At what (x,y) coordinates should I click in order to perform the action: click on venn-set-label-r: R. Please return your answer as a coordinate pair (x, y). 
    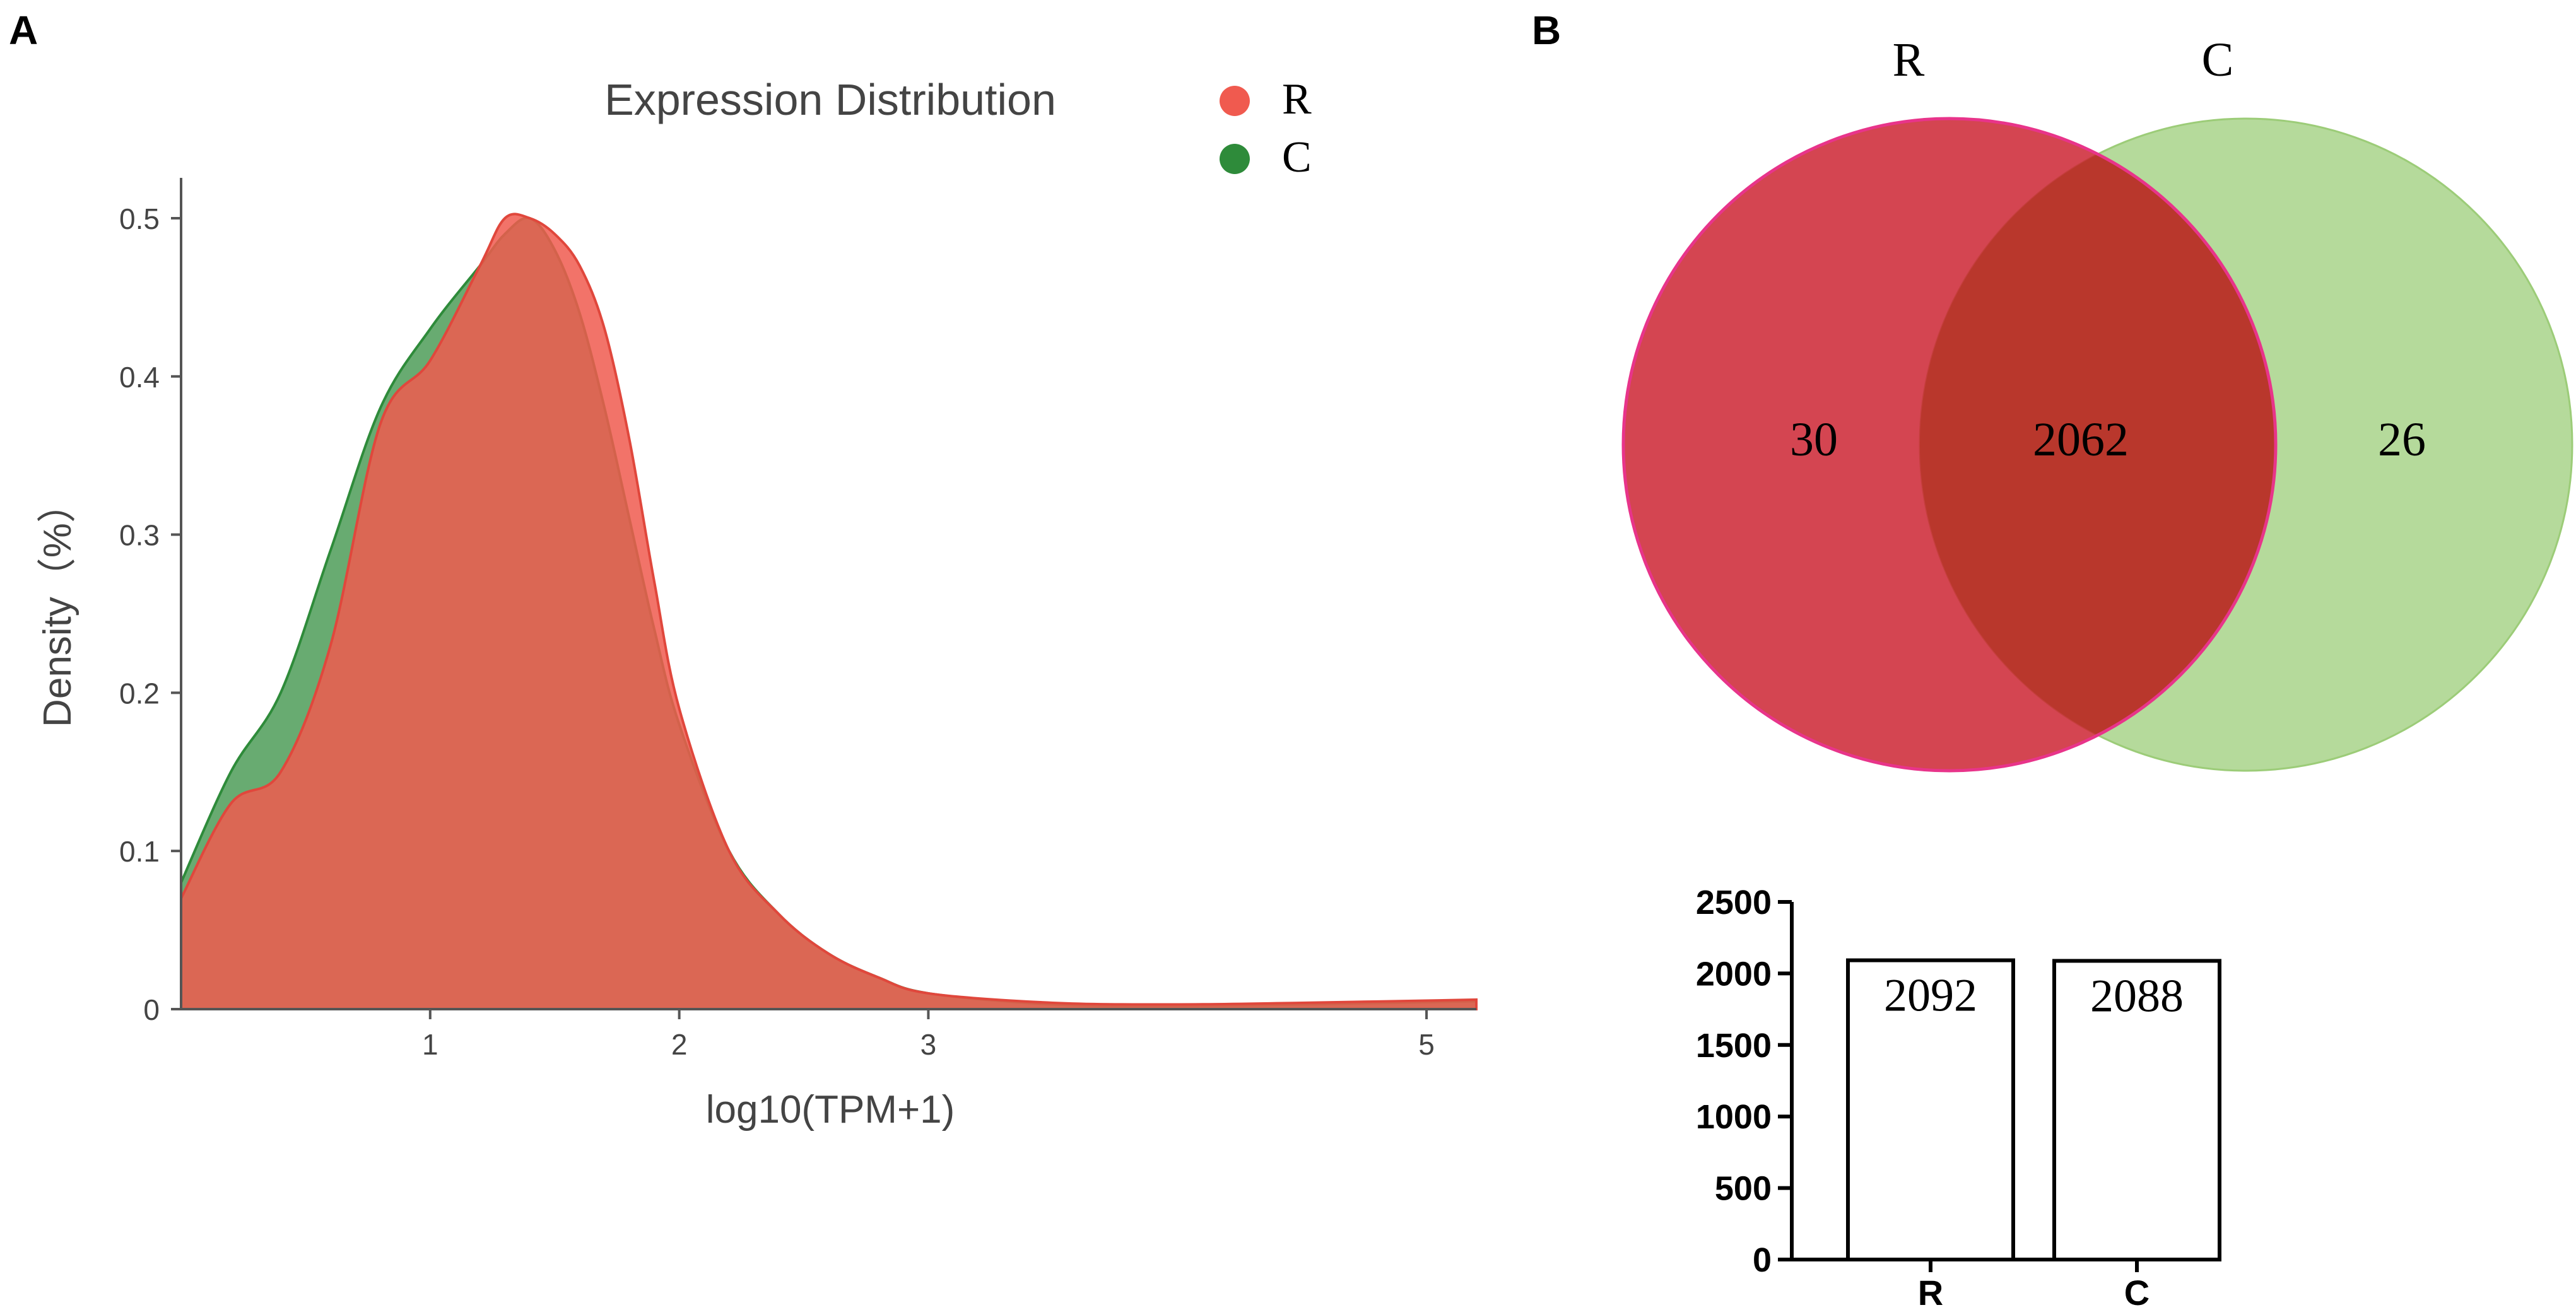
    Looking at the image, I should click on (1909, 59).